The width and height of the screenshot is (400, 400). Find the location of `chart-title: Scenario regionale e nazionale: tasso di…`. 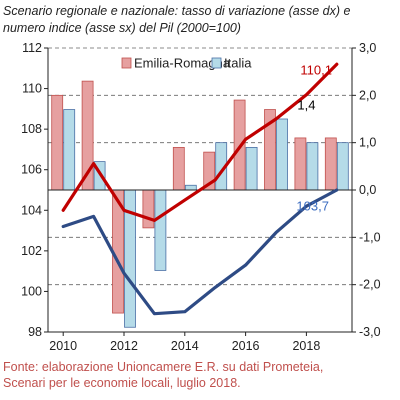

chart-title: Scenario regionale e nazionale: tasso di… is located at coordinates (200, 20).